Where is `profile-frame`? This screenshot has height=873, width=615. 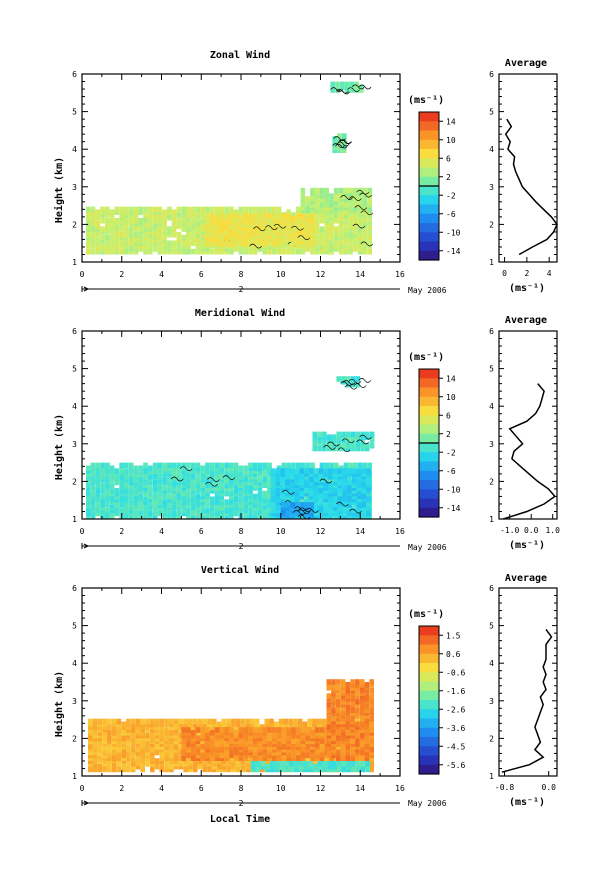
profile-frame is located at coordinates (528, 425).